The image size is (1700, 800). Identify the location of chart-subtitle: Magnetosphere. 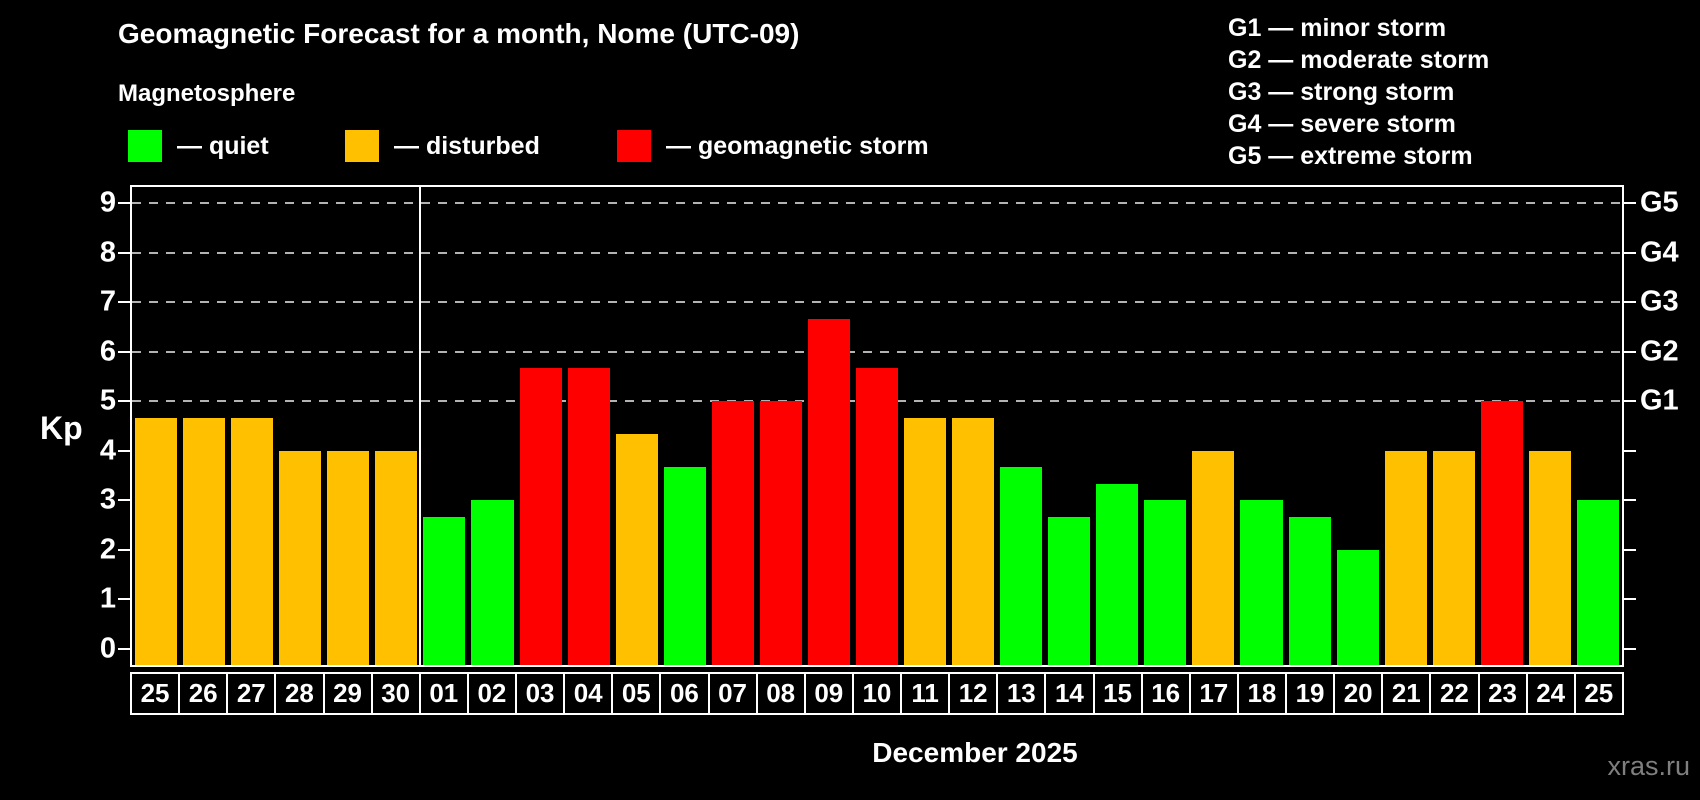
(207, 93).